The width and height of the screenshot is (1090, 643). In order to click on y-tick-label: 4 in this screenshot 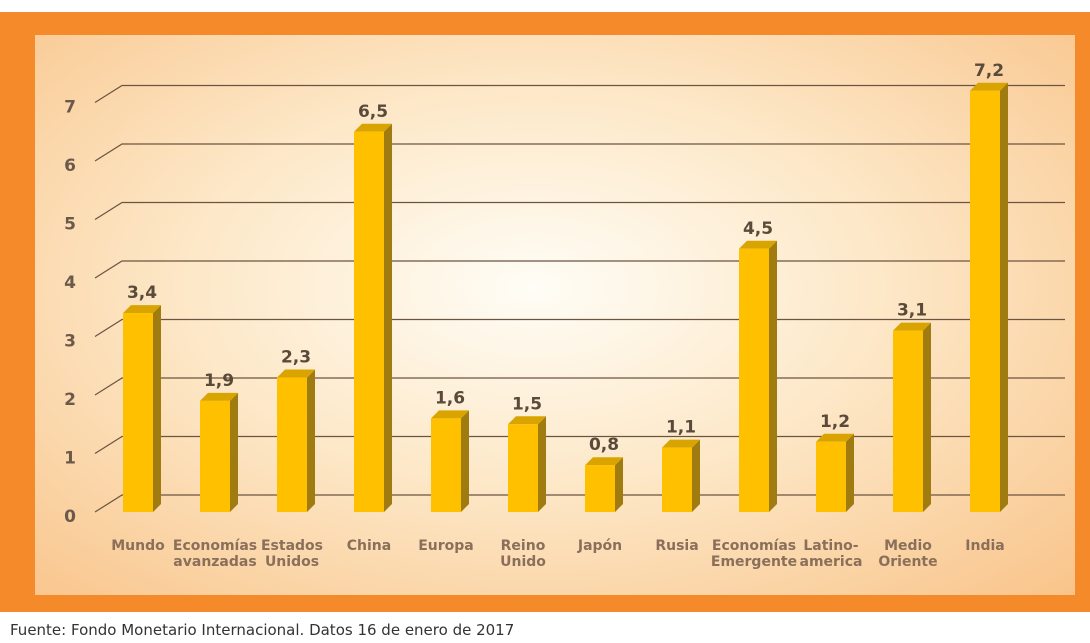, I will do `click(70, 283)`.